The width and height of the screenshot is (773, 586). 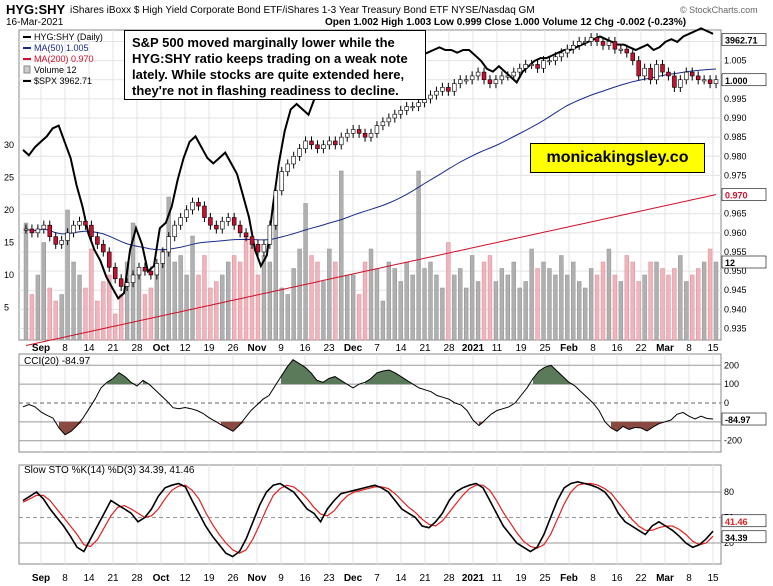 What do you see at coordinates (744, 419) in the screenshot?
I see `cci-last-tag-bg` at bounding box center [744, 419].